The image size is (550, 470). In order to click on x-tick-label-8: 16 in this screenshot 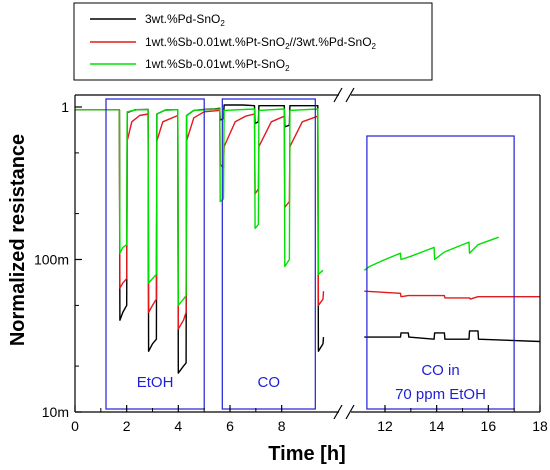, I will do `click(489, 426)`.